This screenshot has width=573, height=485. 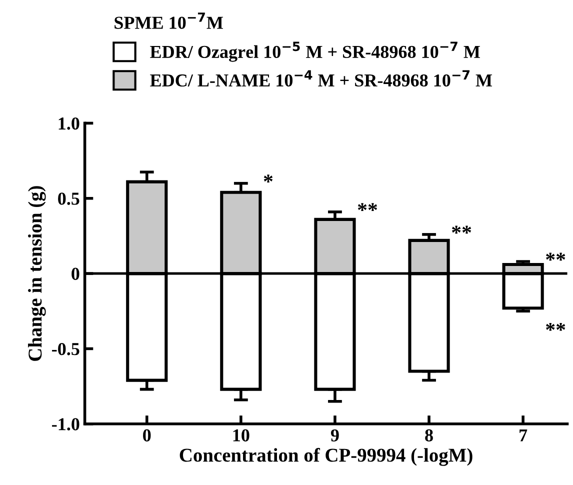 I want to click on x-tick-label: 8, so click(x=429, y=435).